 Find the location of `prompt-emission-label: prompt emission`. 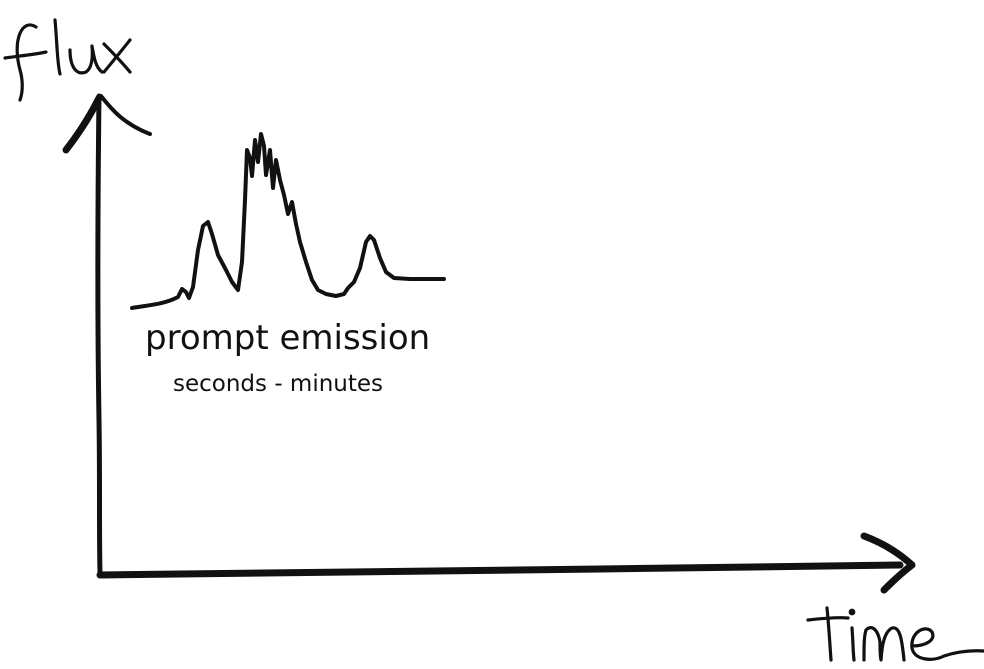

prompt-emission-label: prompt emission is located at coordinates (288, 338).